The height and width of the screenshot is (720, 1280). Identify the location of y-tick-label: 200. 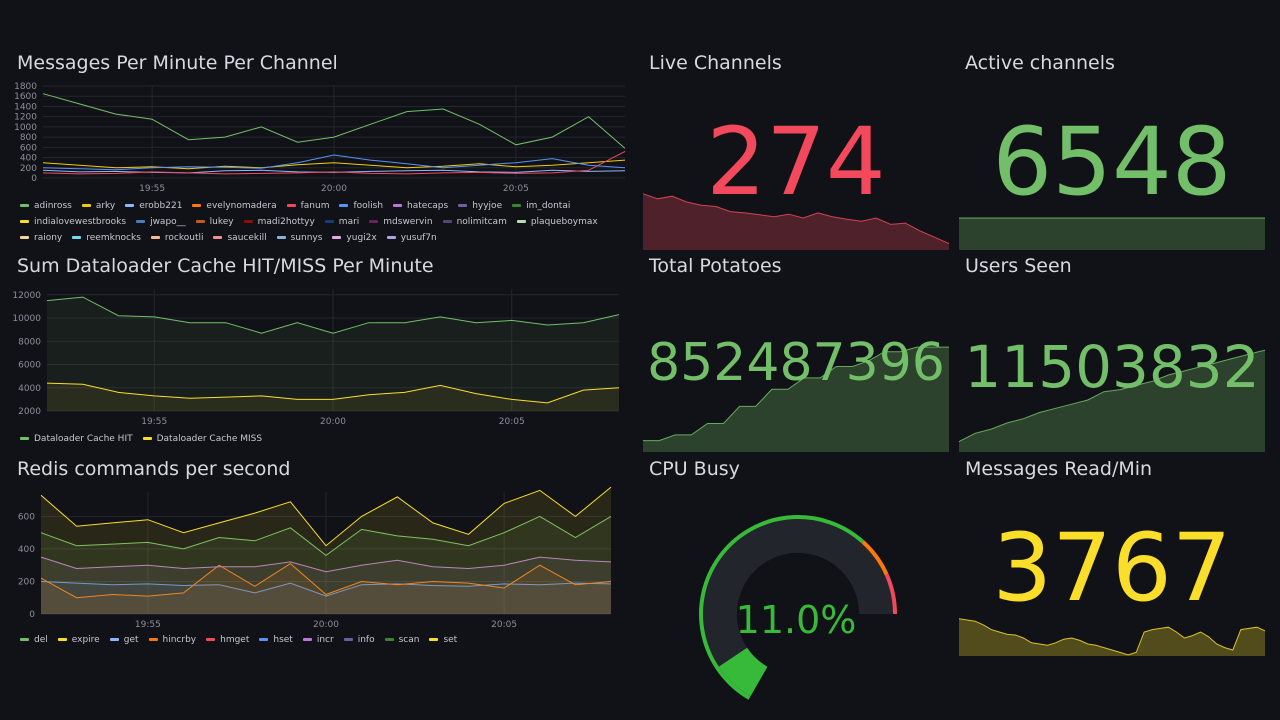
(26, 582).